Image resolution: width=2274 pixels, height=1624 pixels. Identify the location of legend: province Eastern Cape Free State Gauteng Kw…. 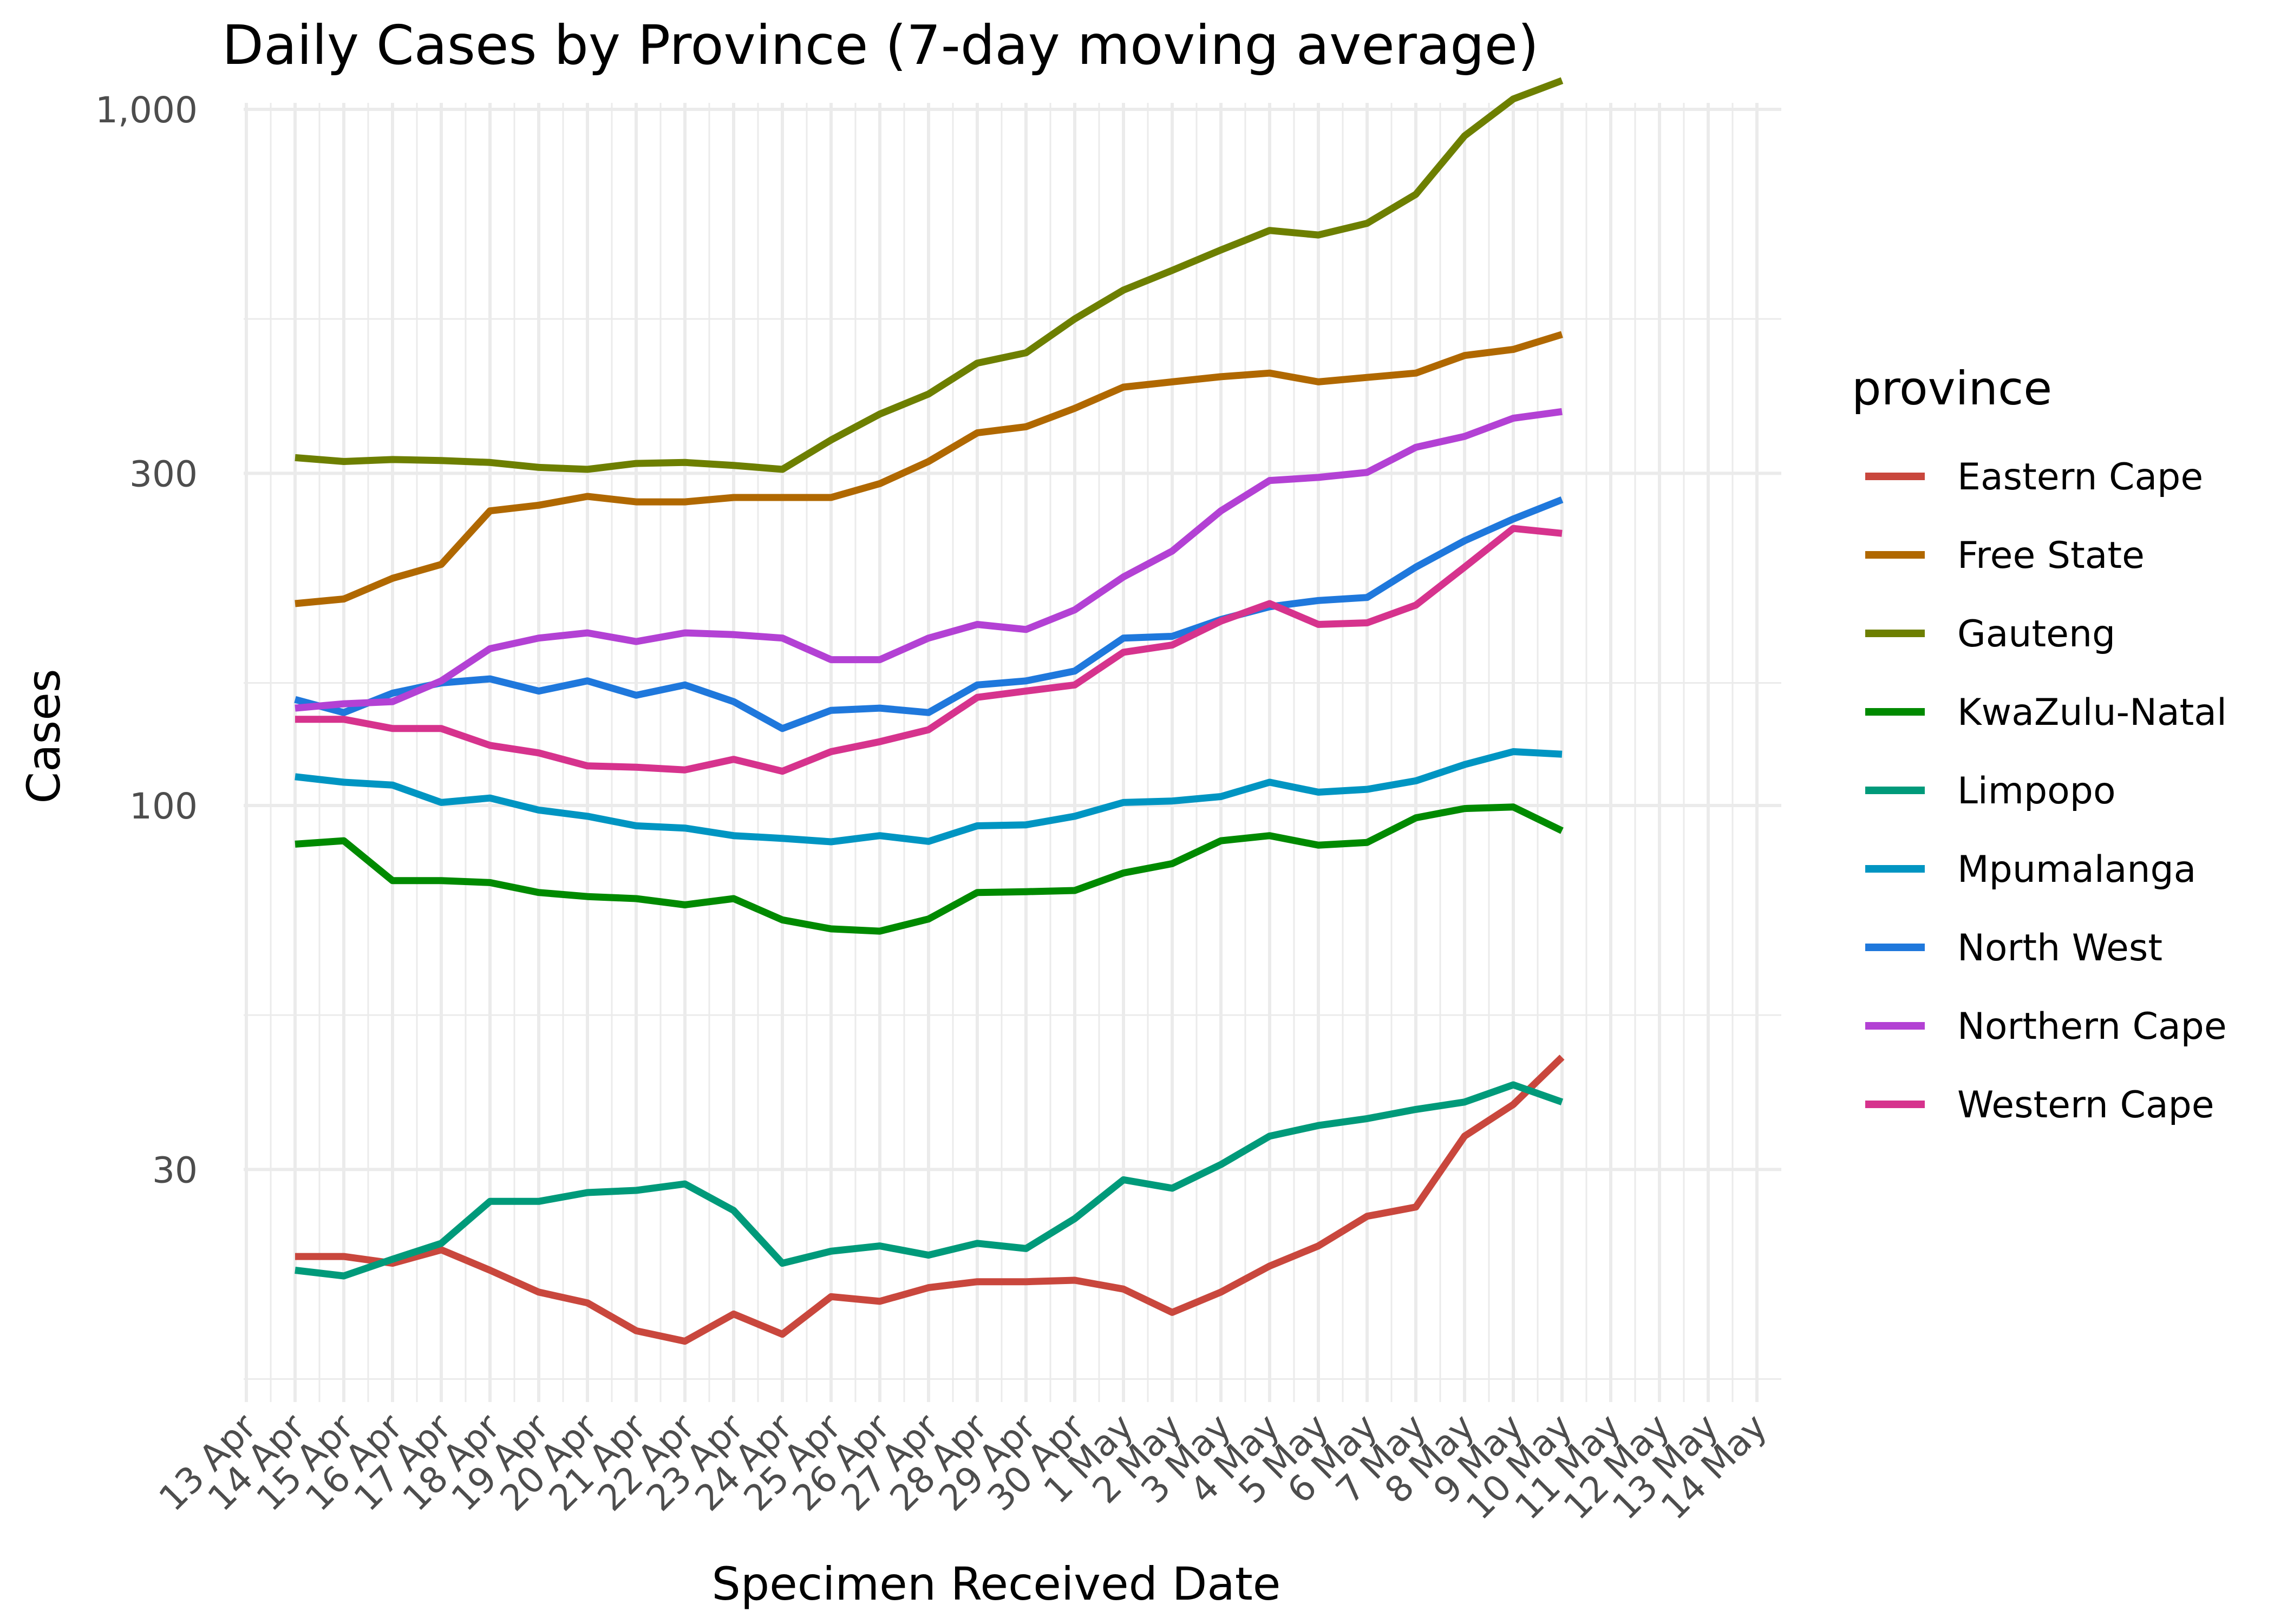
(2040, 744).